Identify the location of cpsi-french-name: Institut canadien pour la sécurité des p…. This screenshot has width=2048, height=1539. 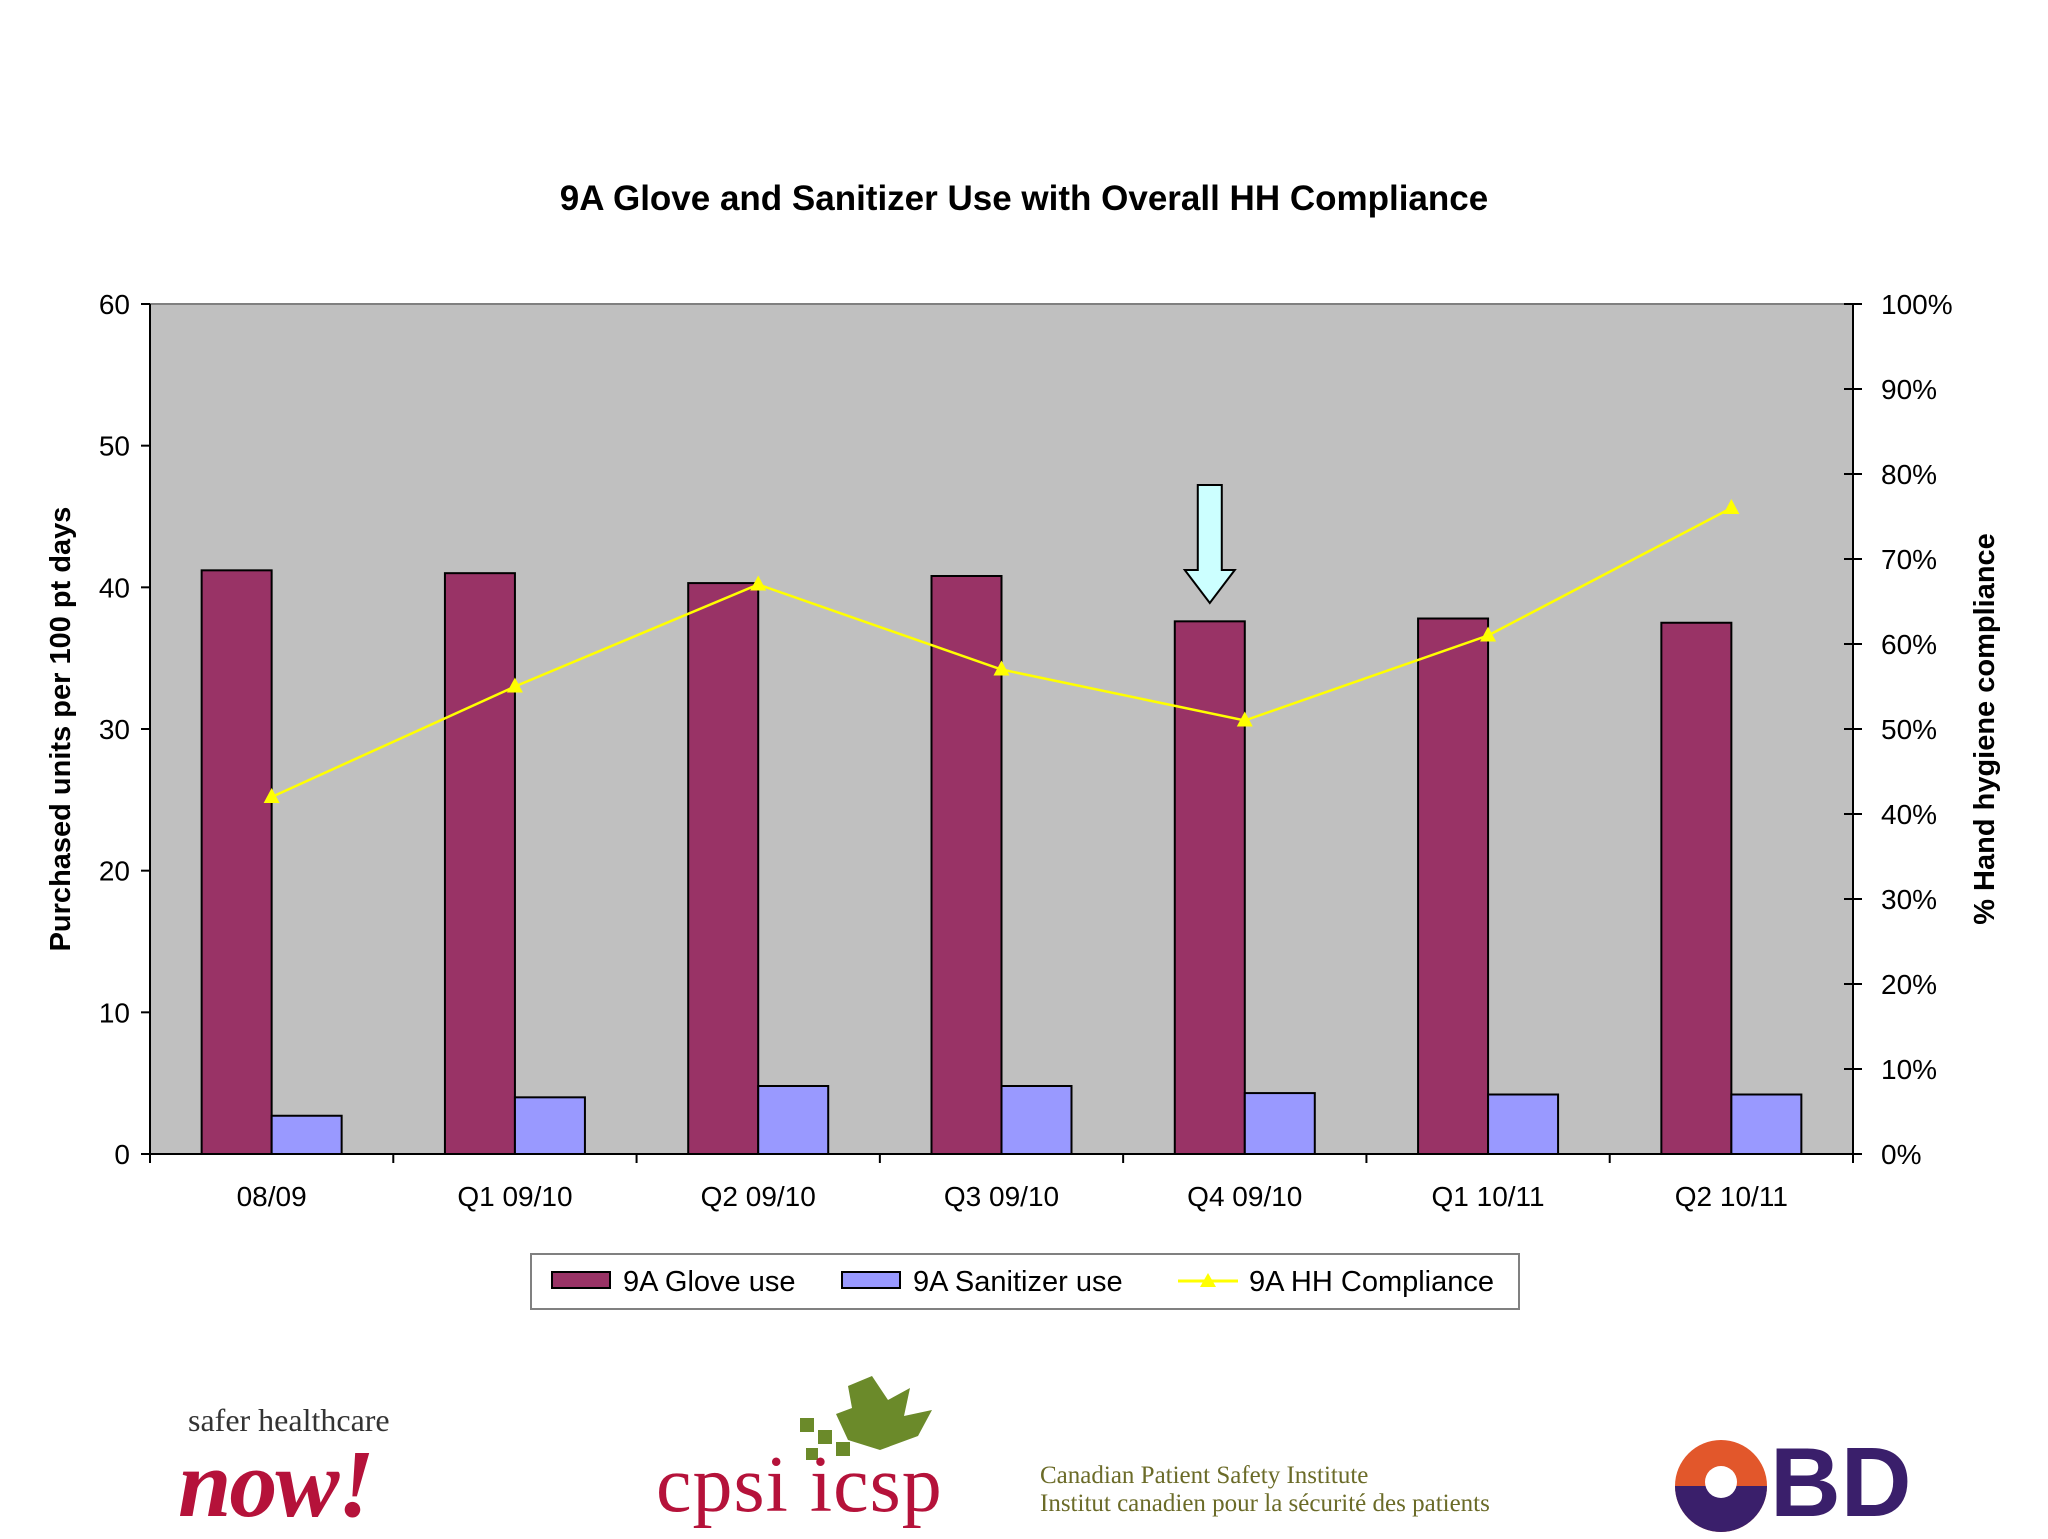
(1265, 1503).